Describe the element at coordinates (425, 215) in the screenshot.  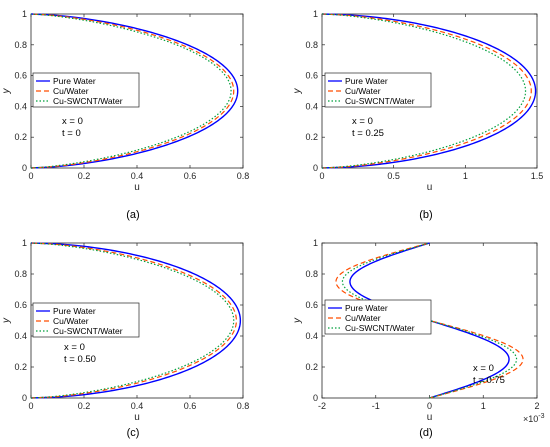
I see `panel-label: (b)` at that location.